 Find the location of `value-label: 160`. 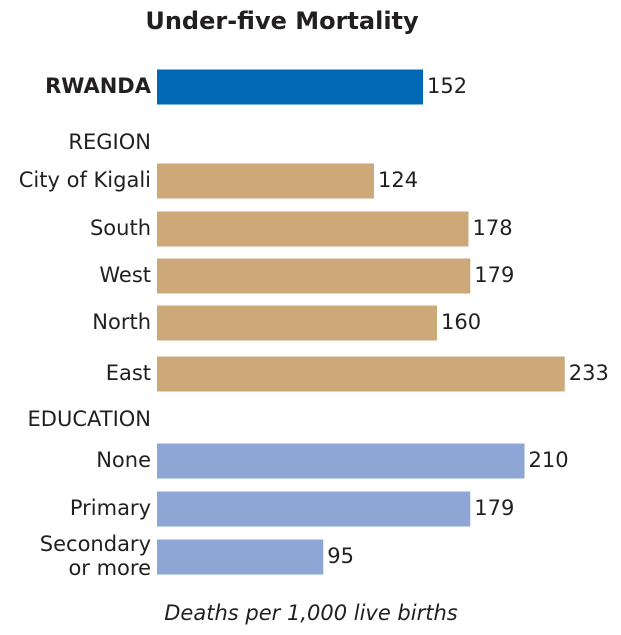

value-label: 160 is located at coordinates (461, 322).